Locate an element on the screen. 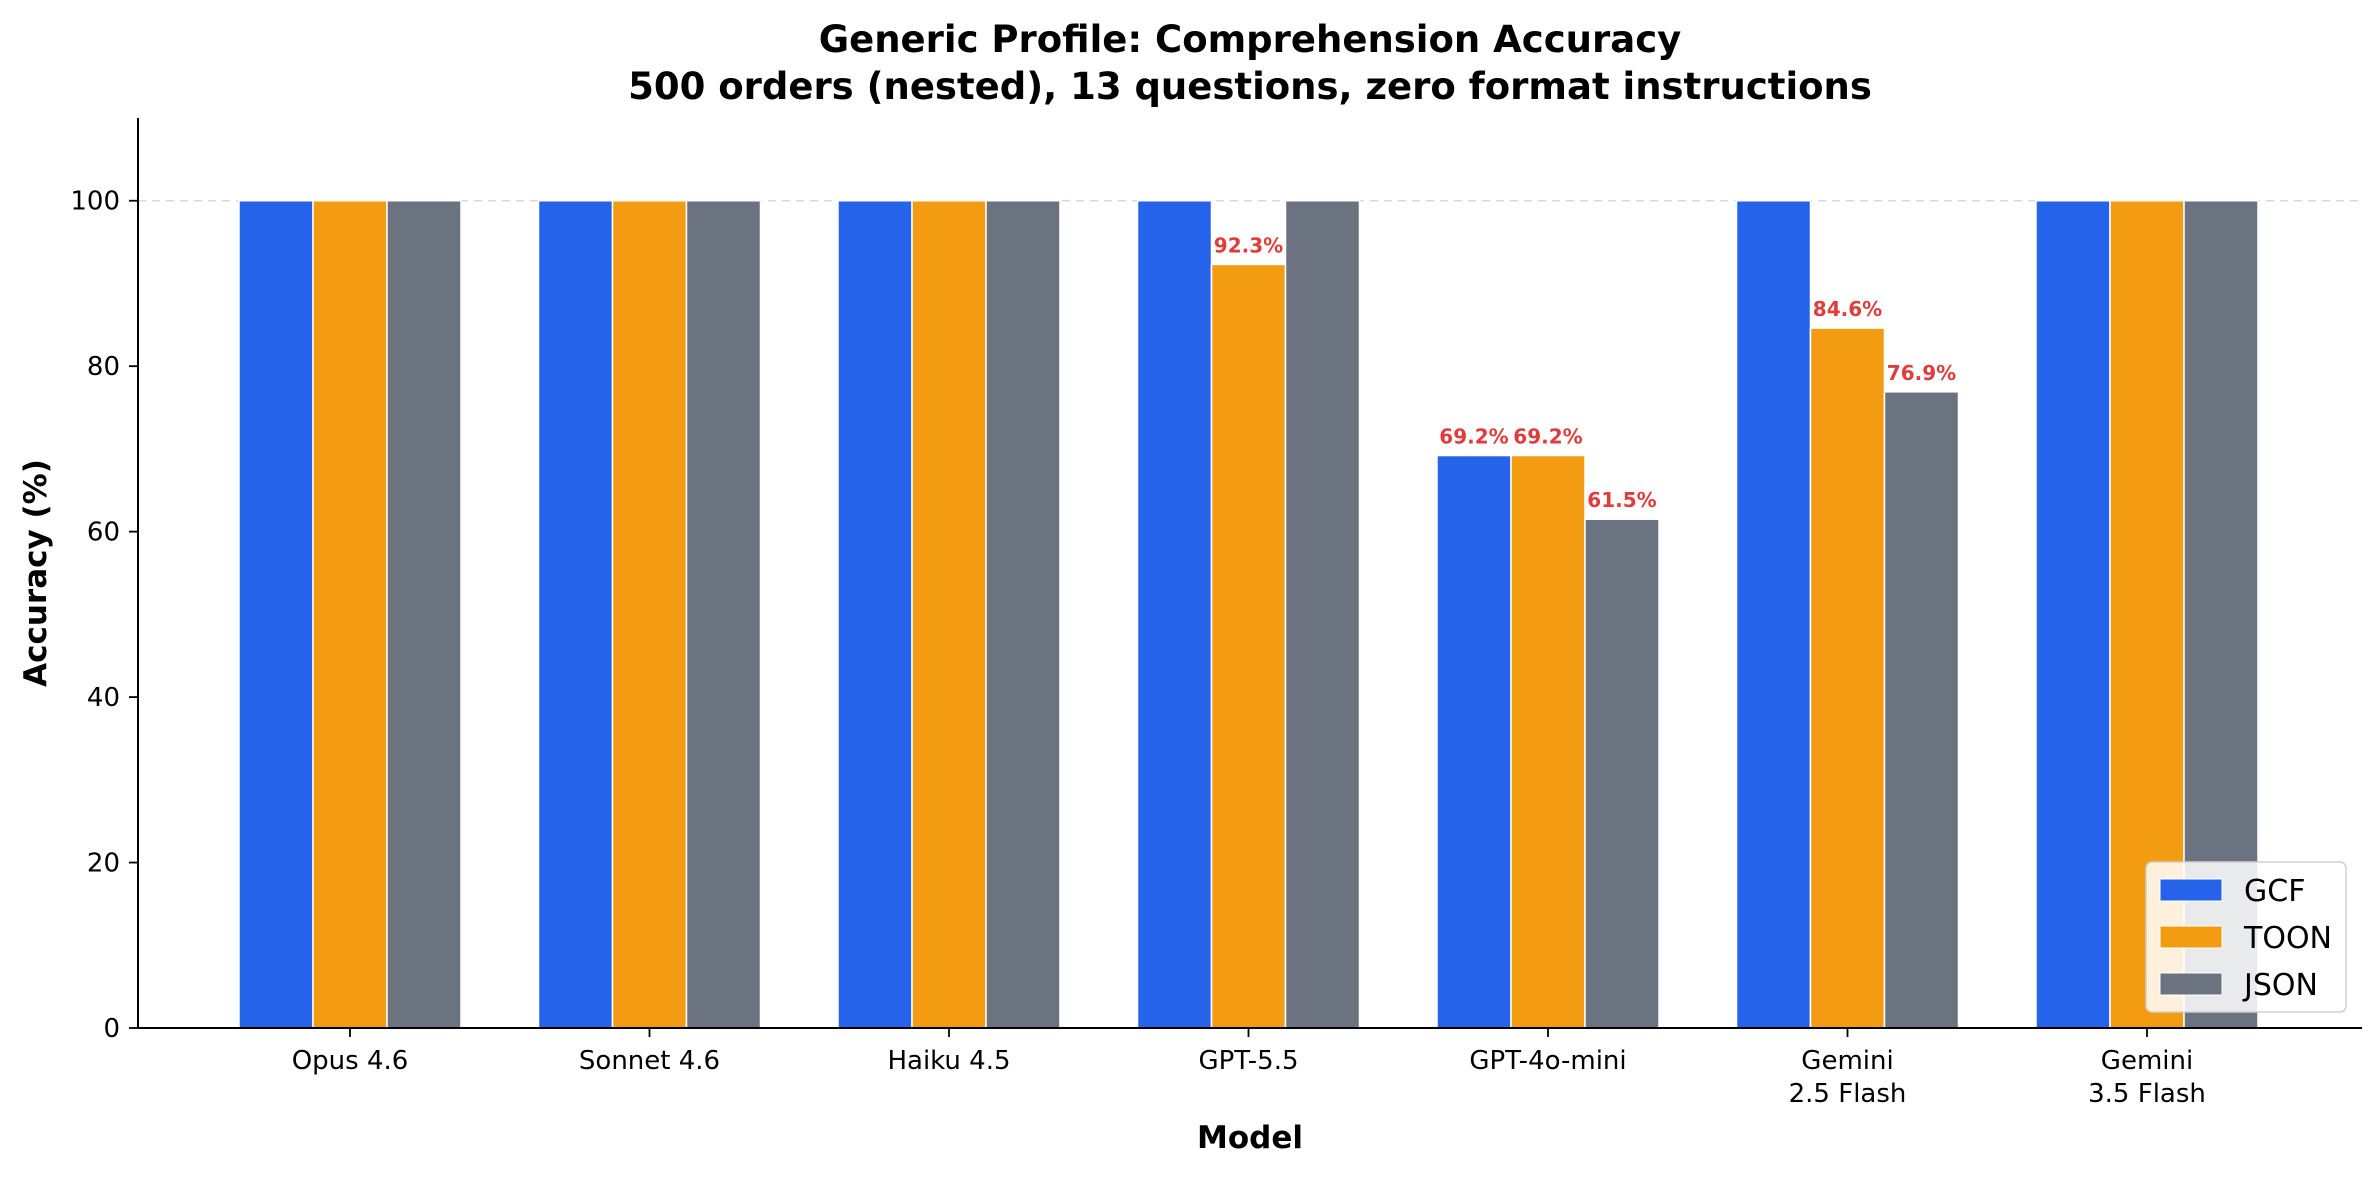 The image size is (2379, 1178). y-tick-label: 60 is located at coordinates (103, 533).